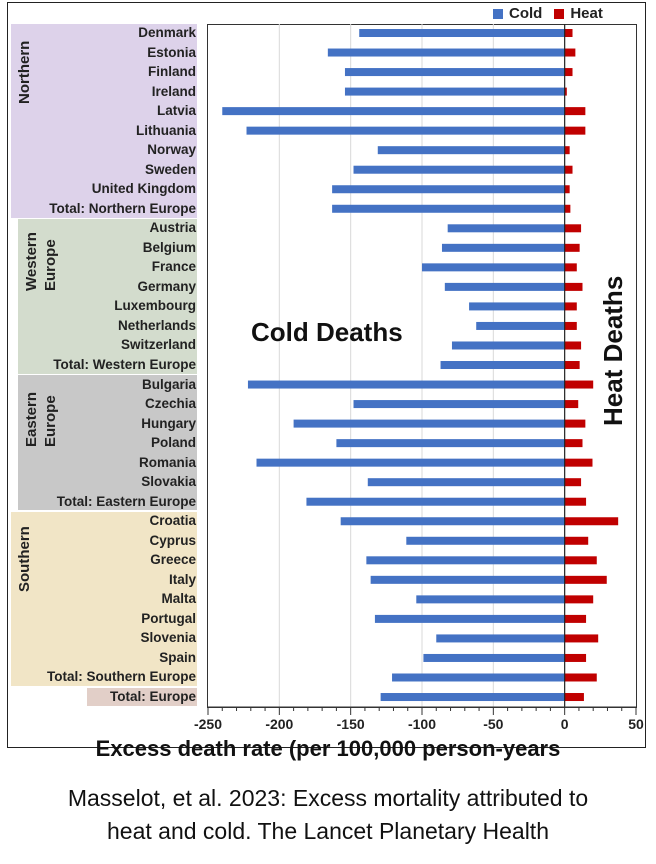  What do you see at coordinates (167, 32) in the screenshot?
I see `category-label: Denmark` at bounding box center [167, 32].